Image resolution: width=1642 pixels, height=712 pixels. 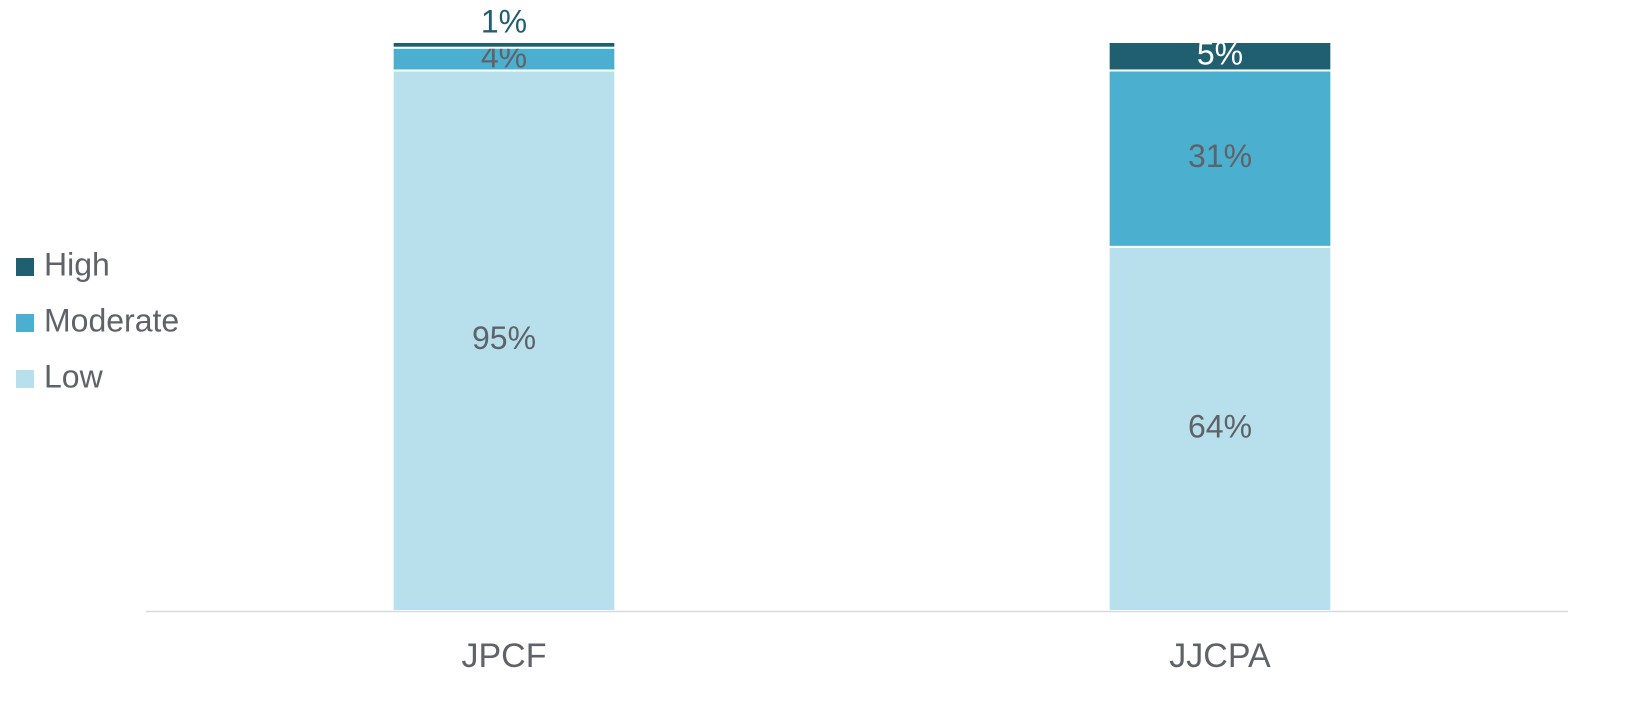 I want to click on data-label: 95%, so click(x=504, y=338).